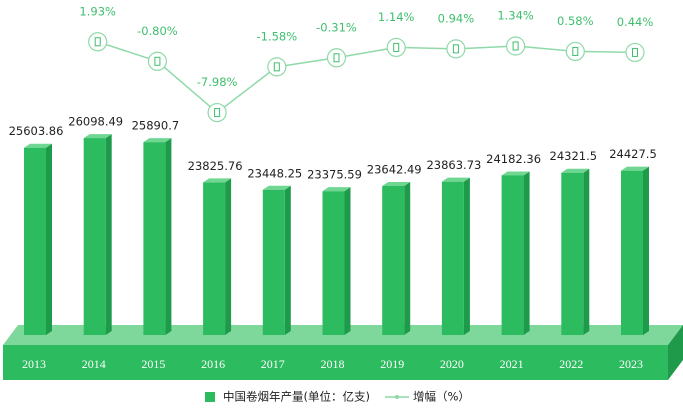 This screenshot has width=683, height=408. I want to click on x-tick-label: 2018, so click(333, 364).